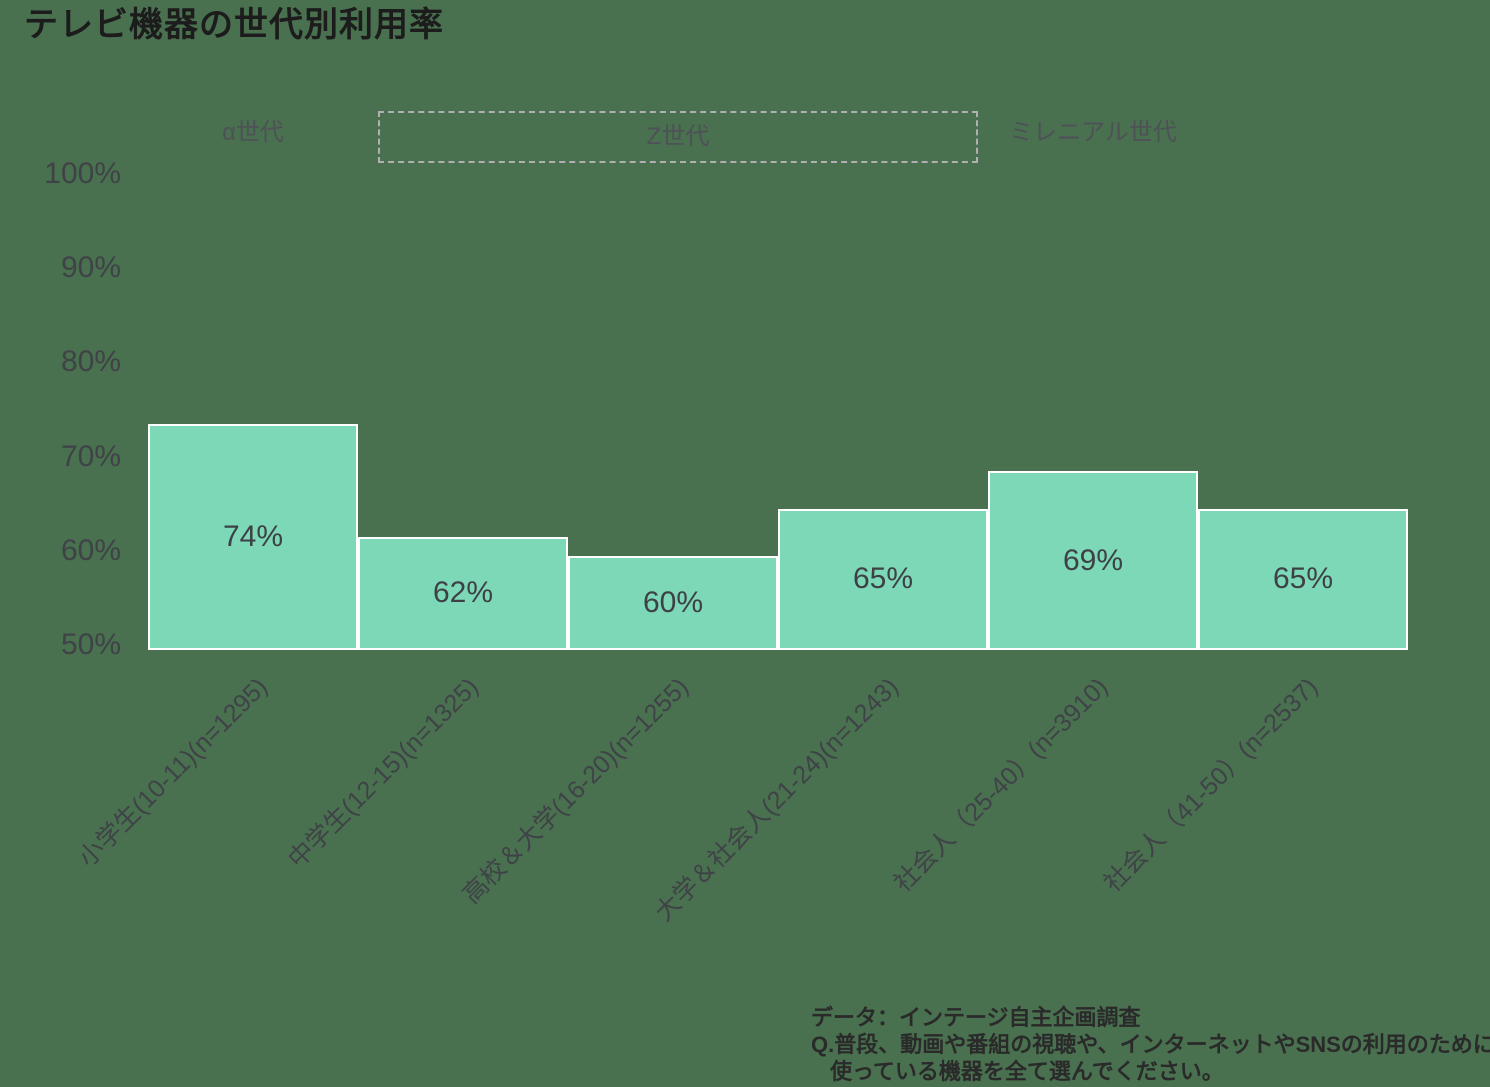 This screenshot has height=1087, width=1490. I want to click on y-tick-label: 90%, so click(90, 268).